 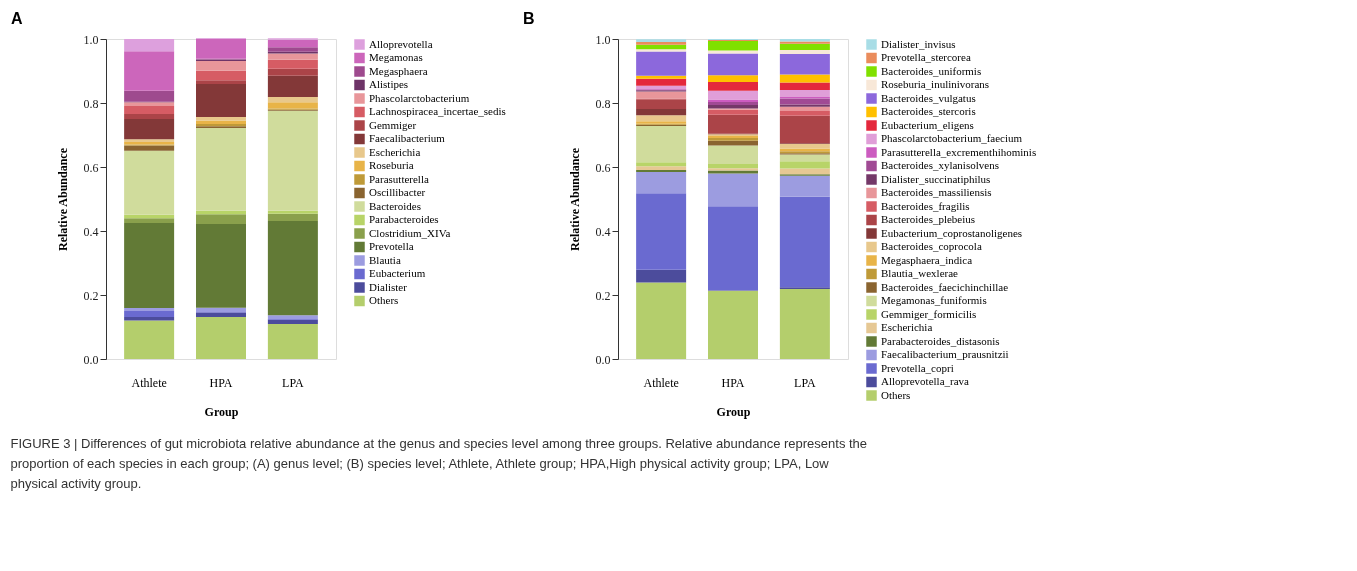 I want to click on legend-label: Eubacterium_eligens, so click(x=927, y=124).